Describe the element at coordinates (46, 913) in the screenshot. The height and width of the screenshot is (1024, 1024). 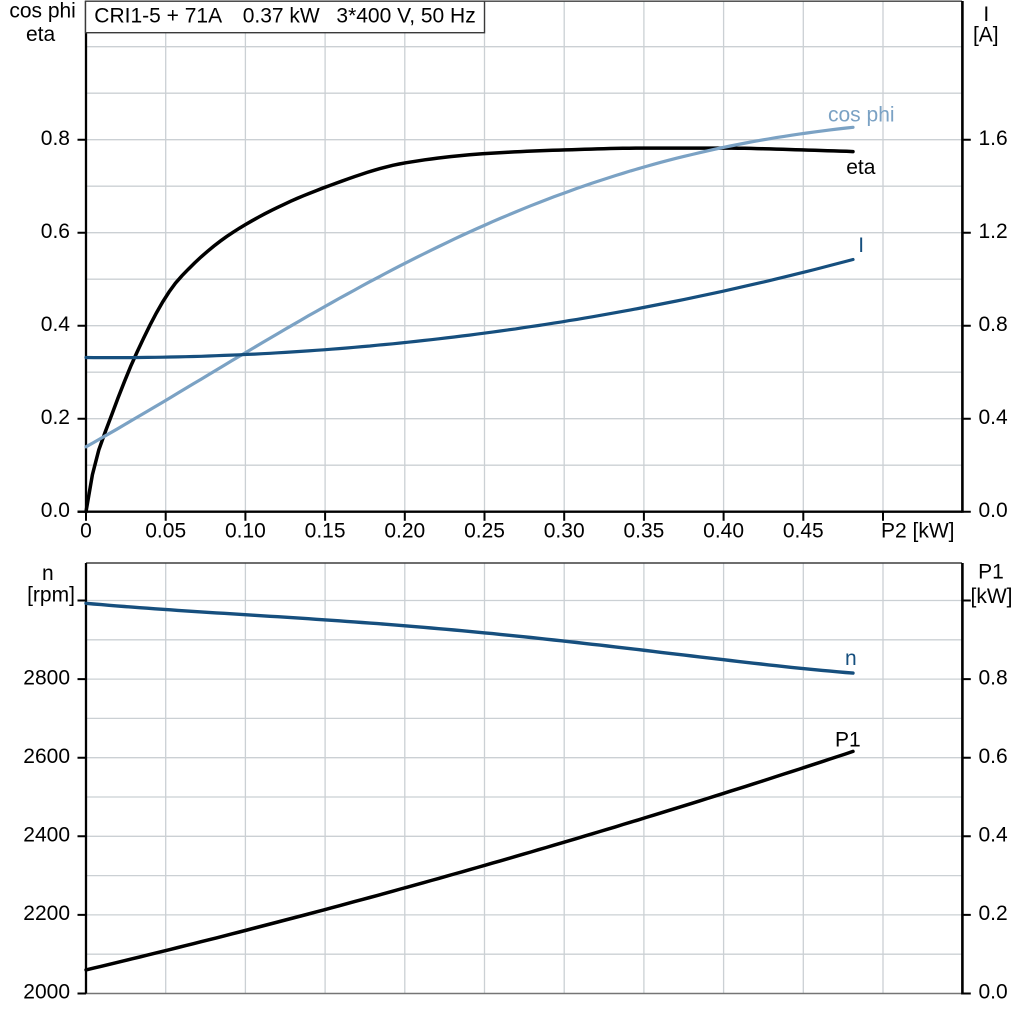
I see `svg-text: 2200` at that location.